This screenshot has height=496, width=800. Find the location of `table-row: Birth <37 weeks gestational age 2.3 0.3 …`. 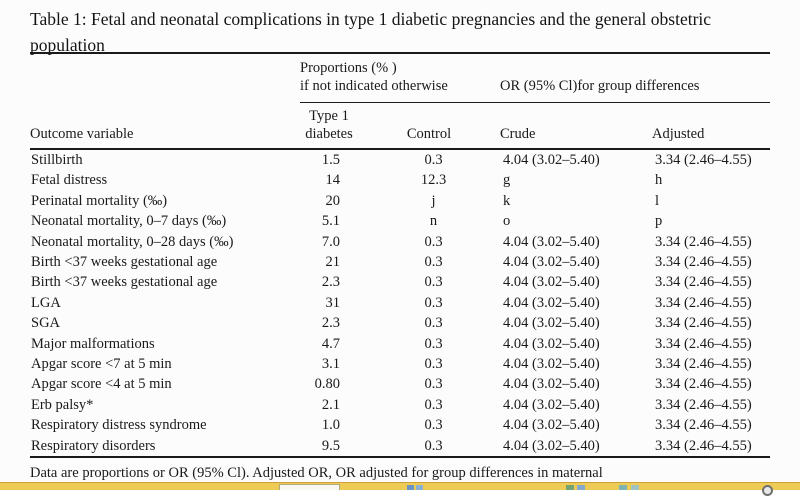

table-row: Birth <37 weeks gestational age 2.3 0.3 … is located at coordinates (400, 282).